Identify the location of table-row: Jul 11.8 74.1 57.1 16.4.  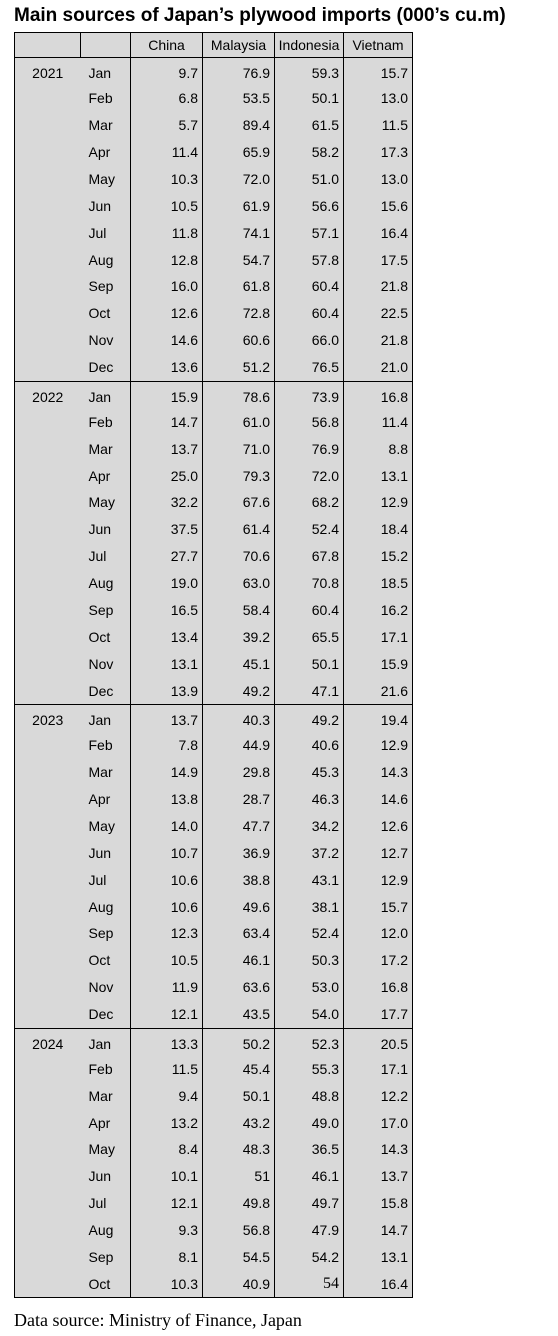
(213, 233).